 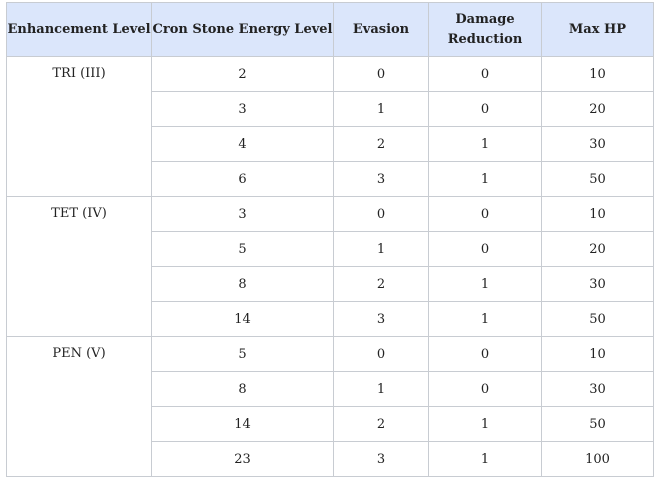 What do you see at coordinates (79, 126) in the screenshot?
I see `enhancement-level-cell: TRI (III)` at bounding box center [79, 126].